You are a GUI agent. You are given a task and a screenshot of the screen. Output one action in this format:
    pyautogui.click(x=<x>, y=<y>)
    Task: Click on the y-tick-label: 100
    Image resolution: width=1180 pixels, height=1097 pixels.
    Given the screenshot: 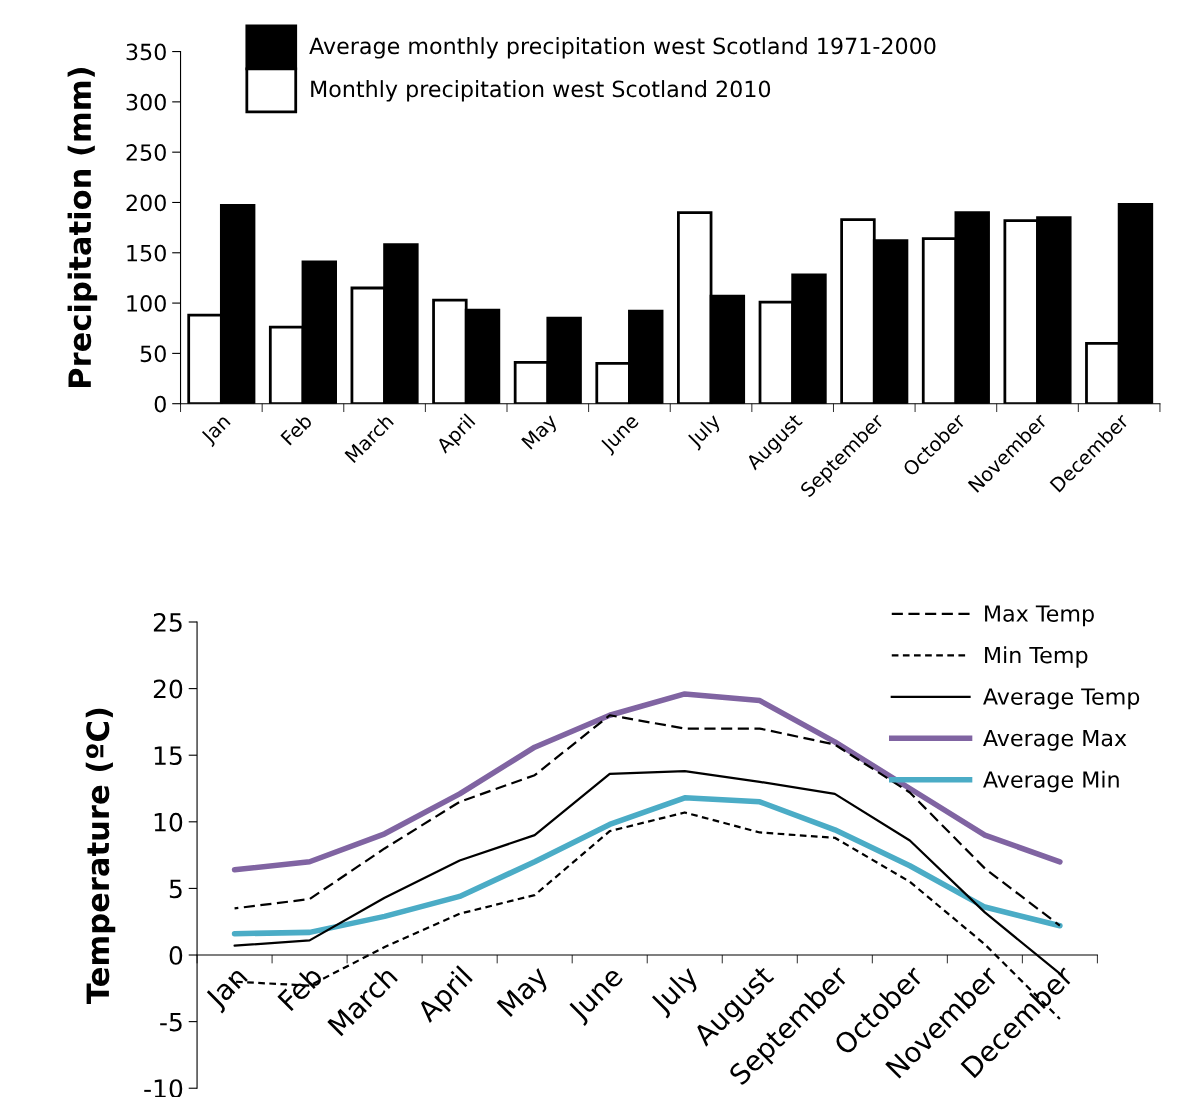 What is the action you would take?
    pyautogui.click(x=146, y=303)
    